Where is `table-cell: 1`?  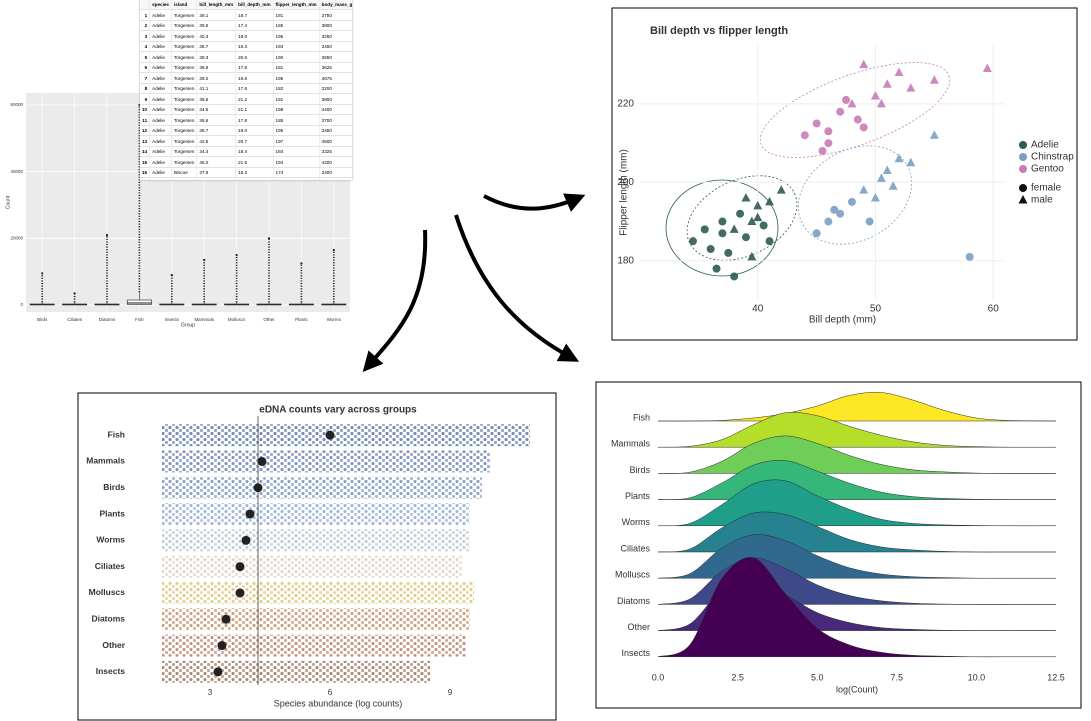 table-cell: 1 is located at coordinates (145, 15).